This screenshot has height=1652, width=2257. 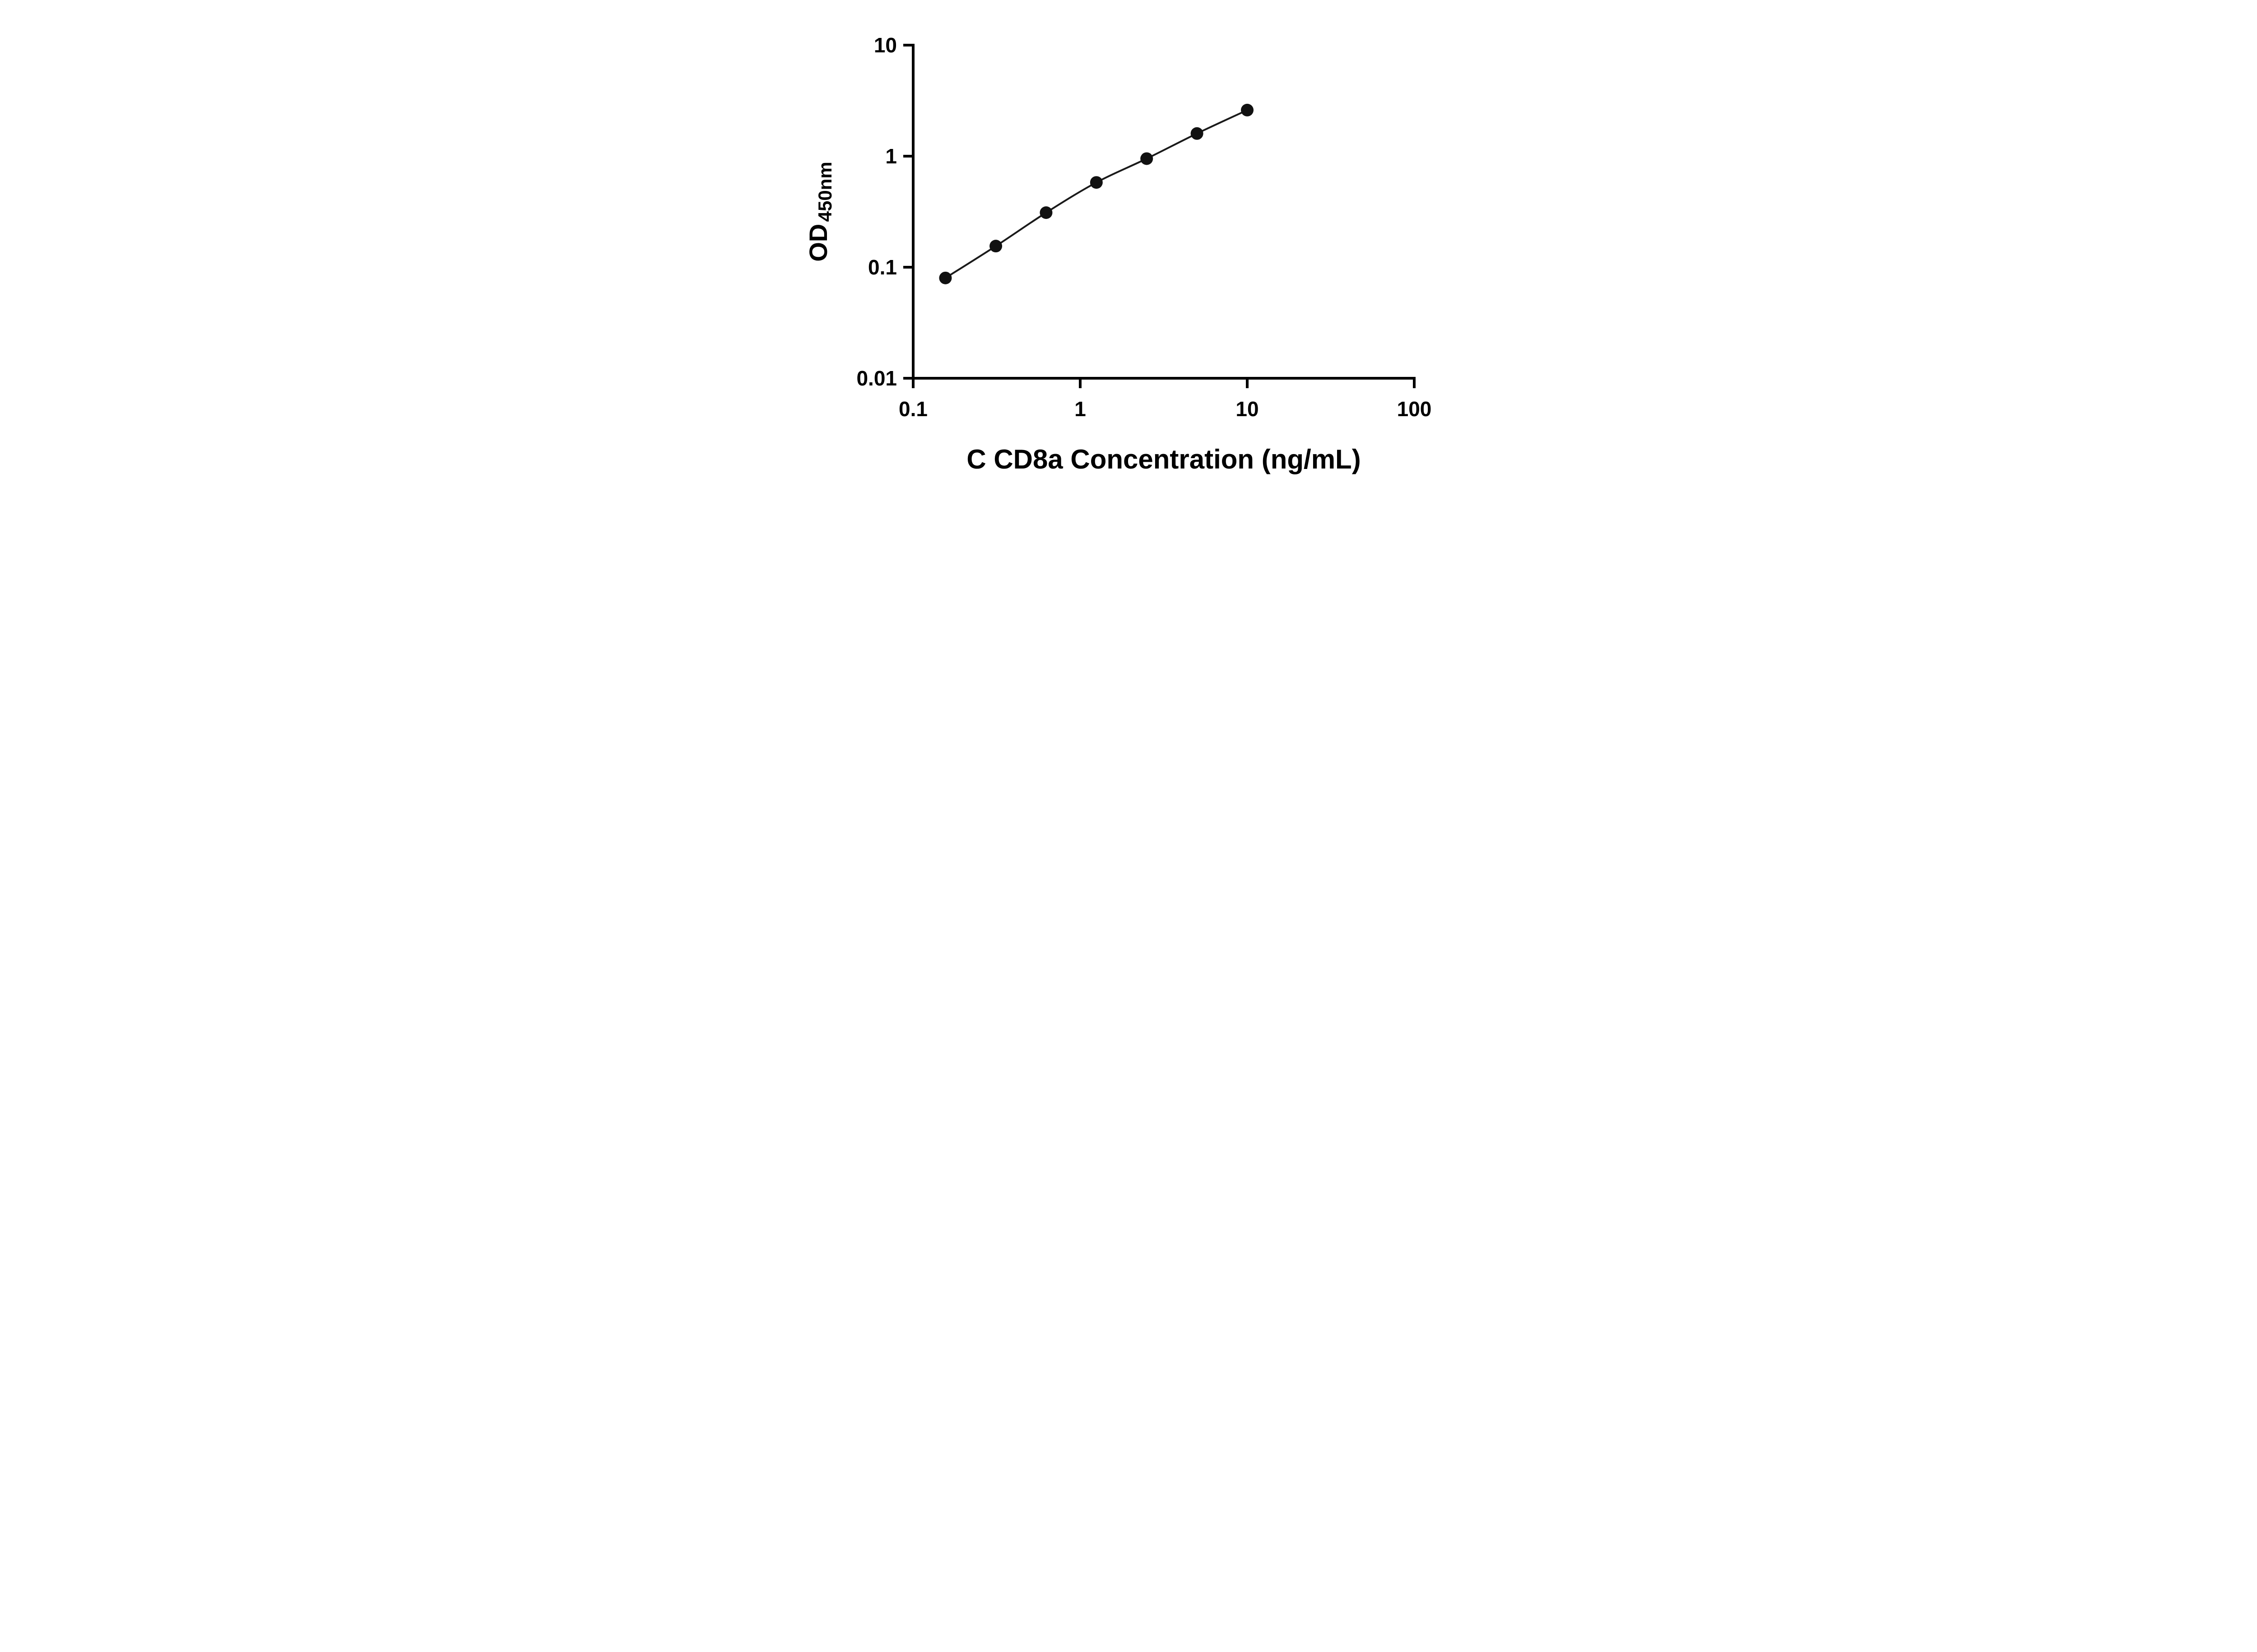 What do you see at coordinates (1164, 459) in the screenshot?
I see `x-axis-title: C CD8a Concentration (ng/mL)` at bounding box center [1164, 459].